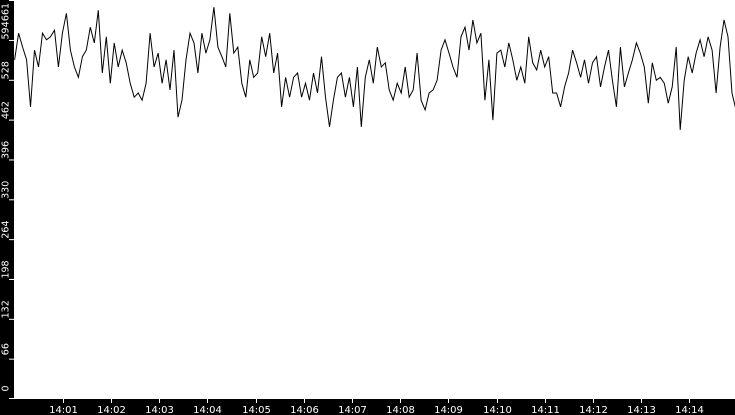 This screenshot has height=415, width=735. Describe the element at coordinates (6, 309) in the screenshot. I see `y-tick-label: 132` at that location.